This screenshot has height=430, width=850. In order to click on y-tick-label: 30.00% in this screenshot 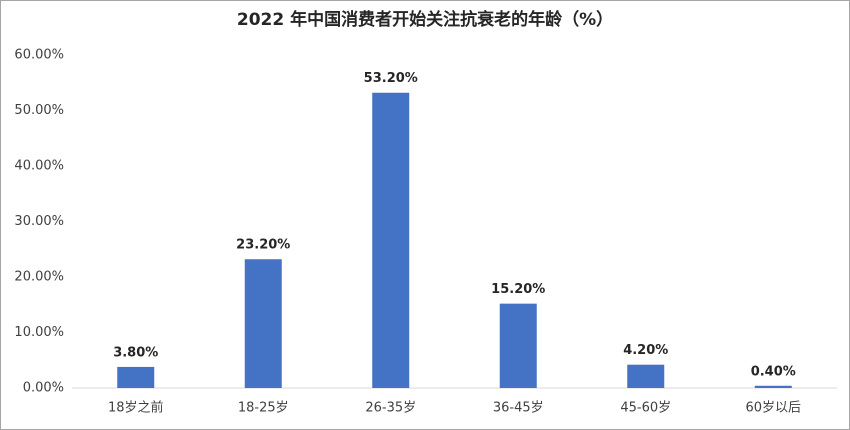, I will do `click(39, 221)`.